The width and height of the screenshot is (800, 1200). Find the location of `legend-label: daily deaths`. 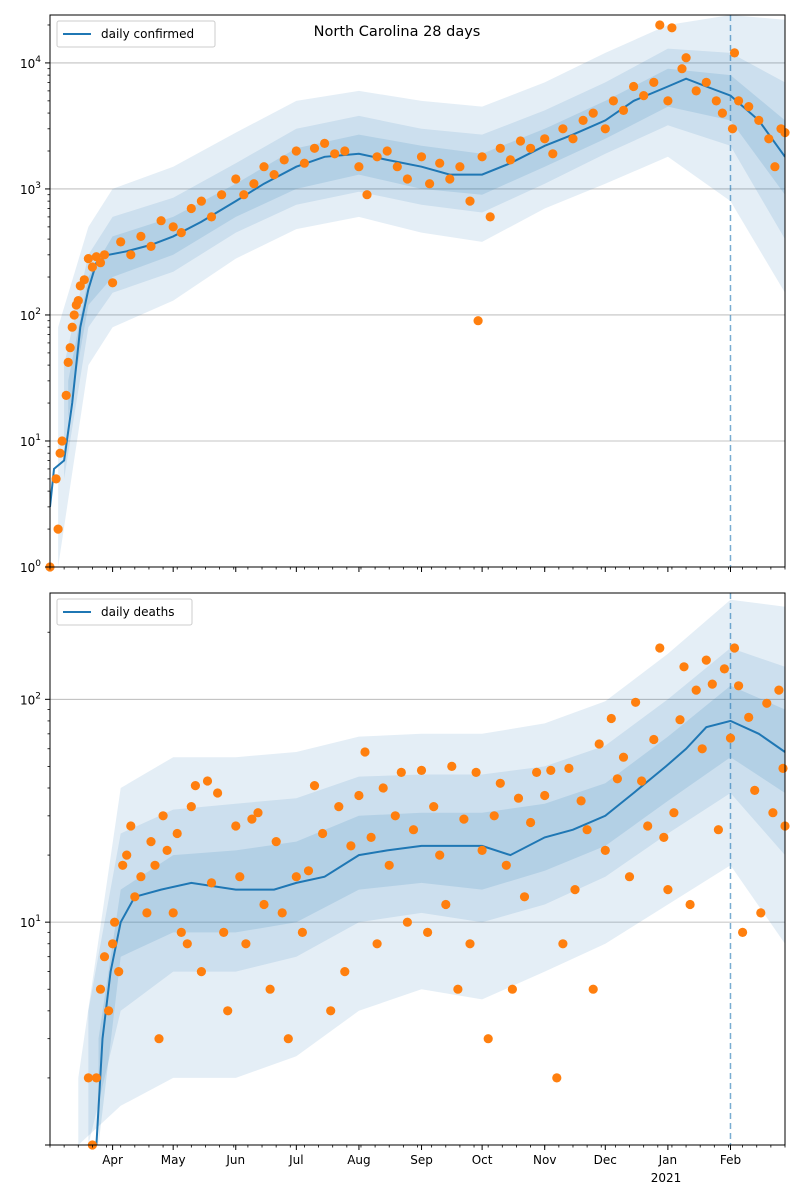

legend-label: daily deaths is located at coordinates (137, 612).